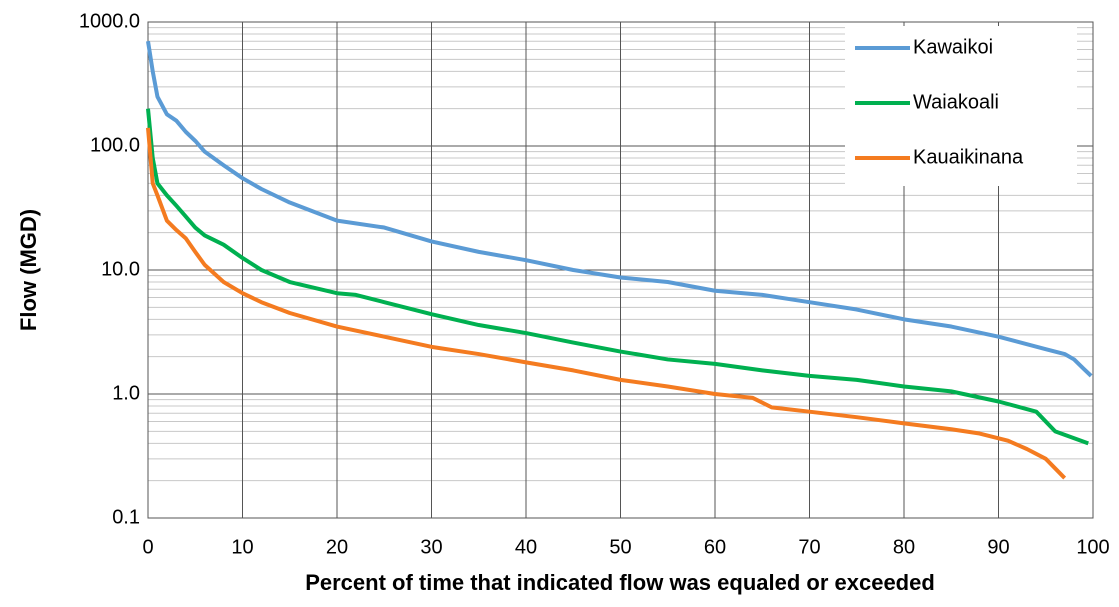 This screenshot has height=607, width=1119. What do you see at coordinates (526, 547) in the screenshot?
I see `x-tick-label: 40` at bounding box center [526, 547].